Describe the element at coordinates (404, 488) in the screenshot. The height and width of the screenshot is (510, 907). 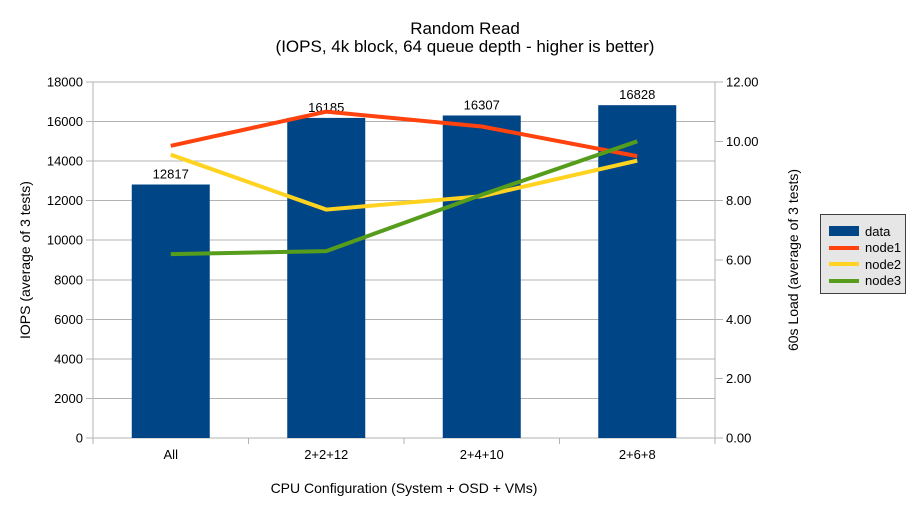
I see `x-axis-title: CPU Configuration (System + OSD + VMs)` at that location.